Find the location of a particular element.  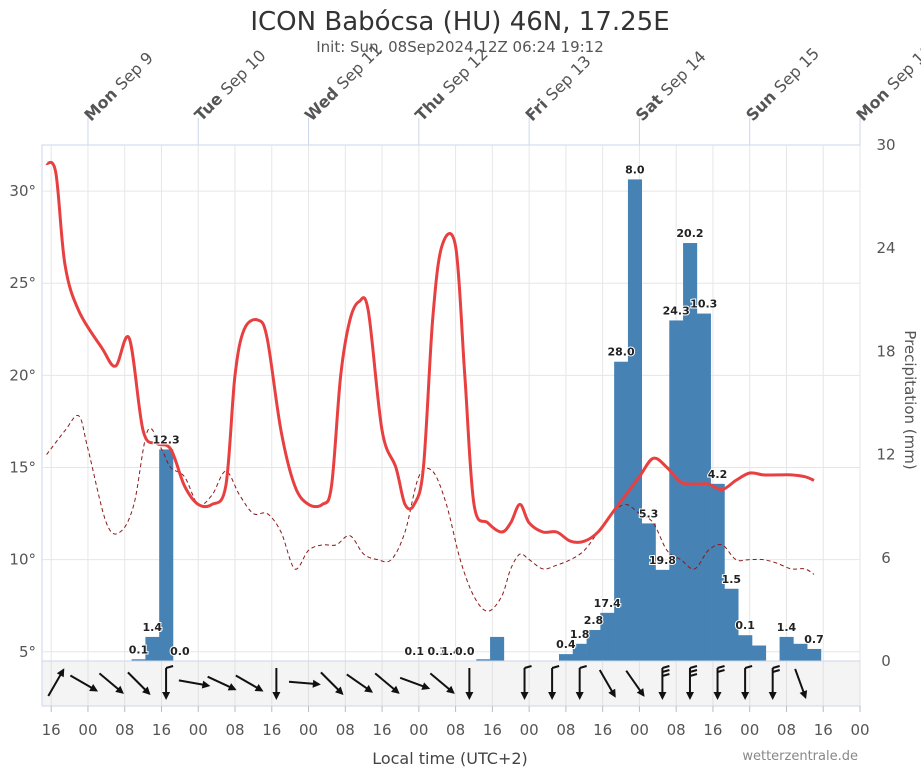

y-right-tick-label: 6 is located at coordinates (886, 558).